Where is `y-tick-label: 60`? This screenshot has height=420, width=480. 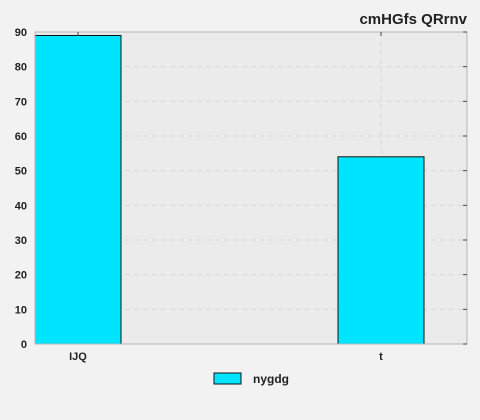 y-tick-label: 60 is located at coordinates (21, 137).